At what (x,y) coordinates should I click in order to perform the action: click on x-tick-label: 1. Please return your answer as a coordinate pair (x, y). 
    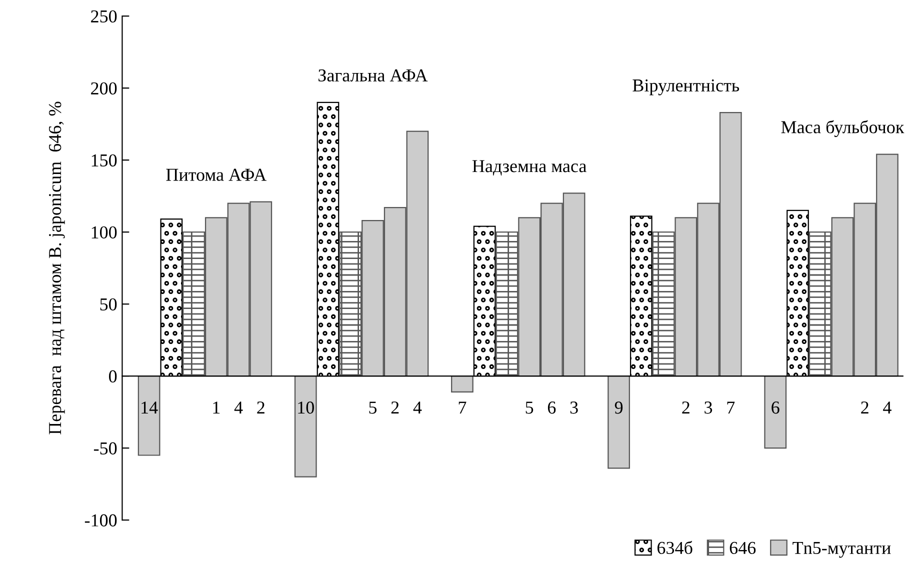
    Looking at the image, I should click on (216, 408).